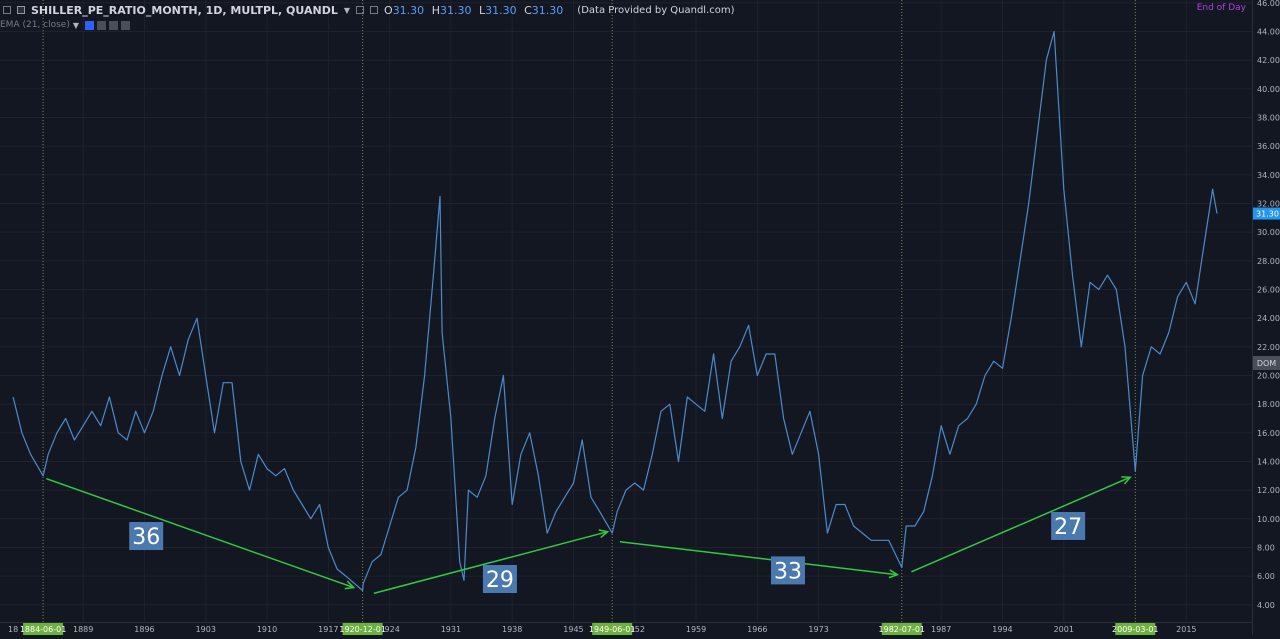 The height and width of the screenshot is (639, 1280). What do you see at coordinates (1268, 461) in the screenshot?
I see `y-tick-label: 14.00` at bounding box center [1268, 461].